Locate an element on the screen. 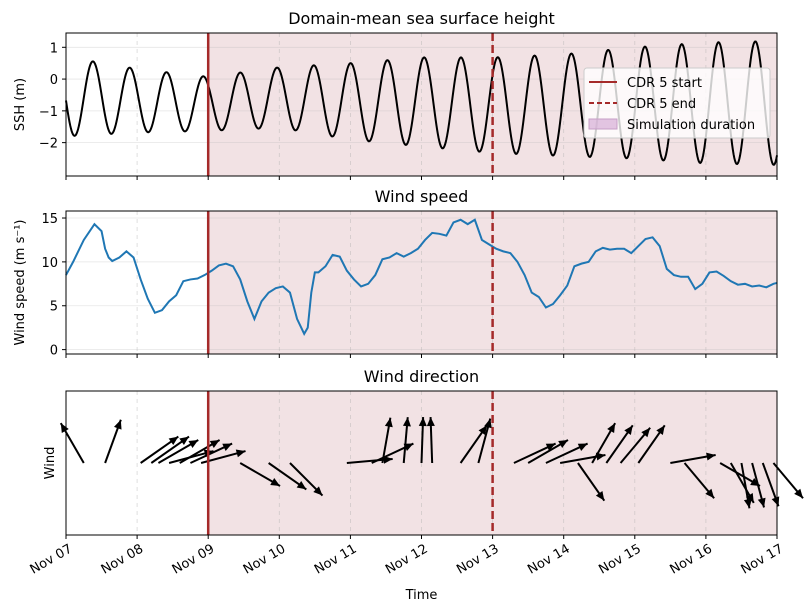  y-tick-label: −1 is located at coordinates (48, 112).